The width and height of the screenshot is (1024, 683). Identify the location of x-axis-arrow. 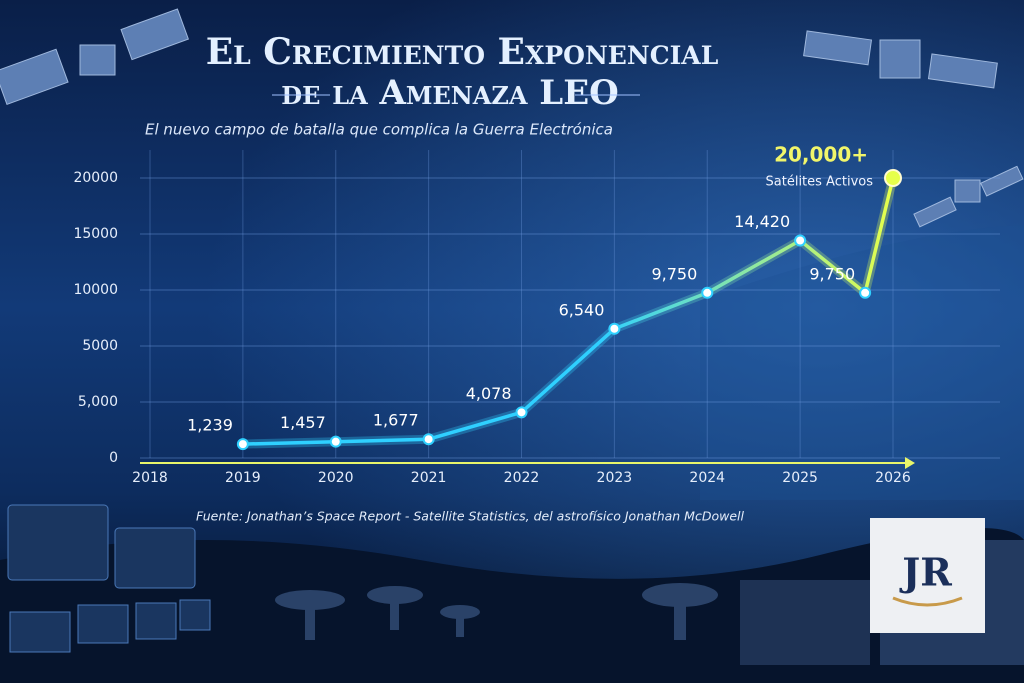
(910, 463).